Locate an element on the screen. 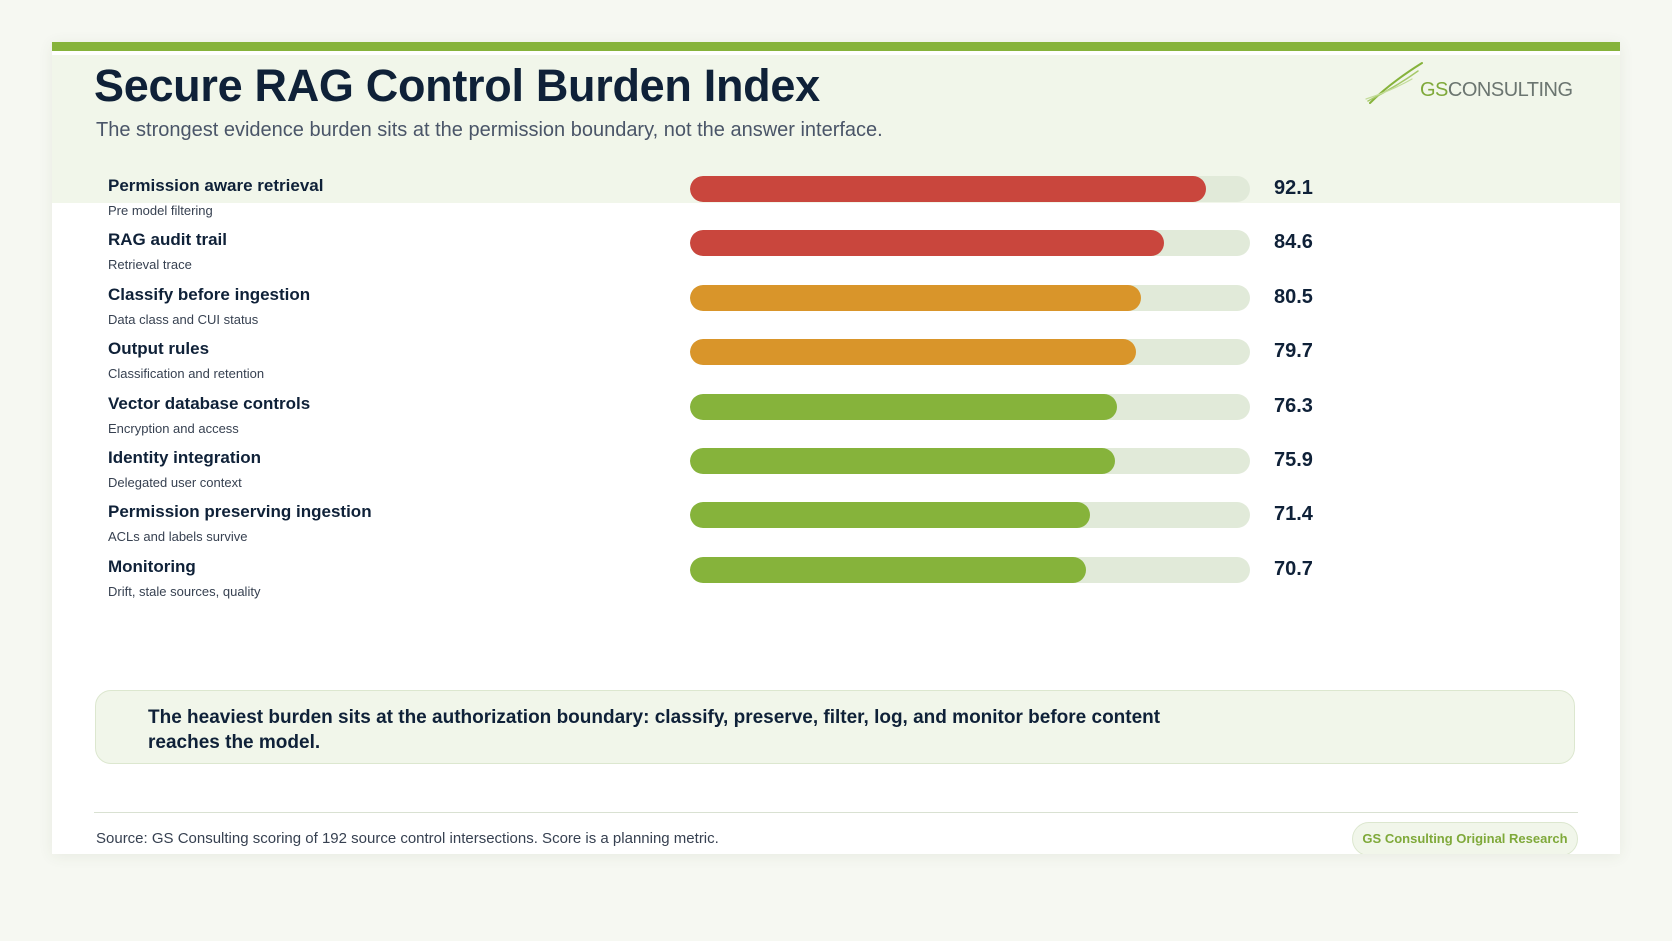 This screenshot has width=1672, height=941. bar-value-label: 75.9 is located at coordinates (1293, 460).